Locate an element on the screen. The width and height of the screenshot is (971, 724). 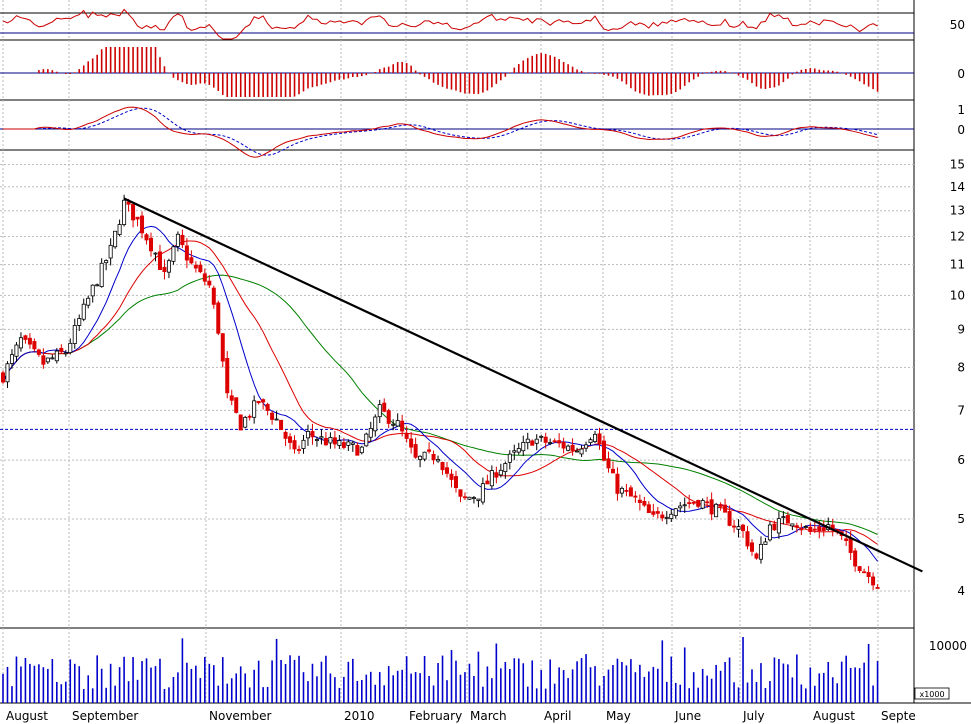
price-tick-label: 6 is located at coordinates (961, 460).